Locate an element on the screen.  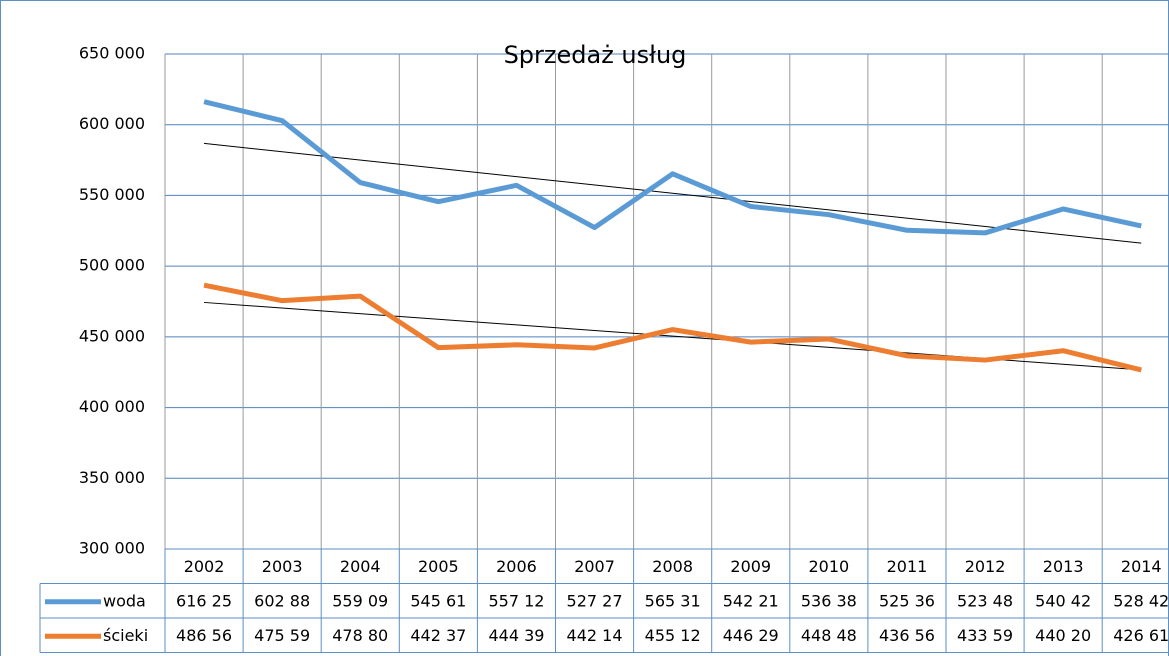
legend-label: ścieki is located at coordinates (125, 635).